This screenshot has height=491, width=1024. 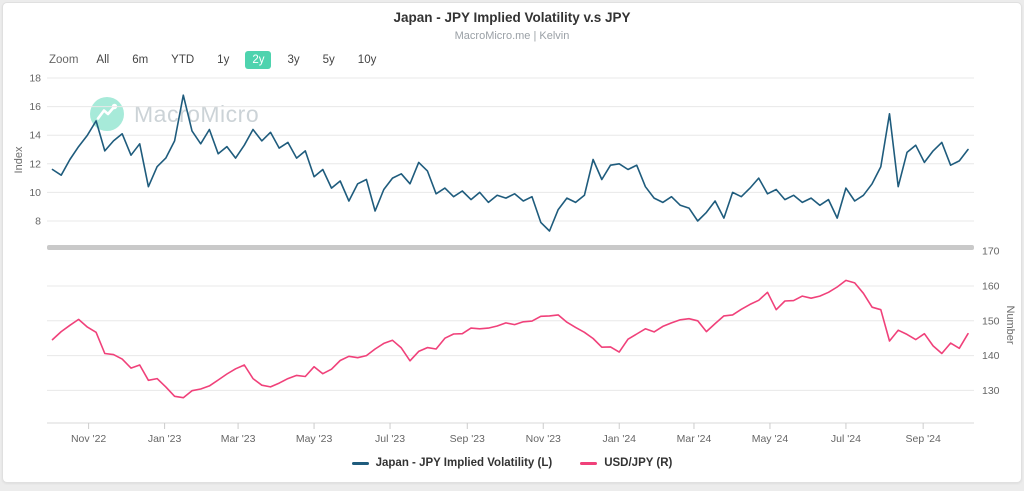 What do you see at coordinates (1010, 325) in the screenshot?
I see `right-y-axis-title: Number` at bounding box center [1010, 325].